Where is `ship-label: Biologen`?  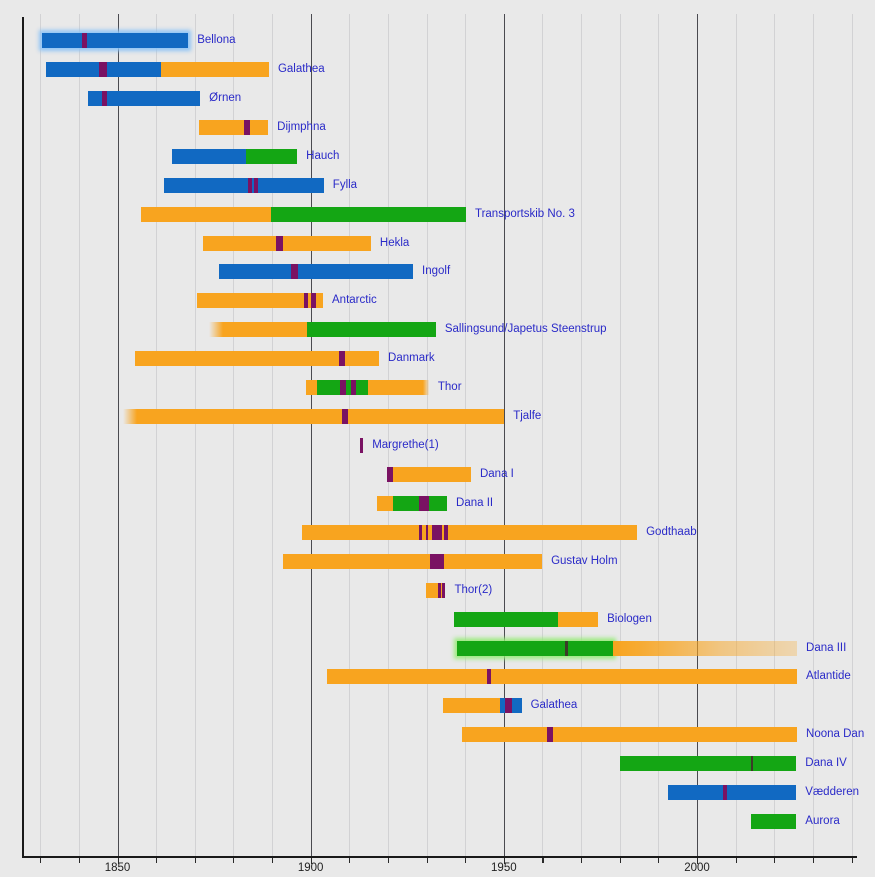
ship-label: Biologen is located at coordinates (629, 618).